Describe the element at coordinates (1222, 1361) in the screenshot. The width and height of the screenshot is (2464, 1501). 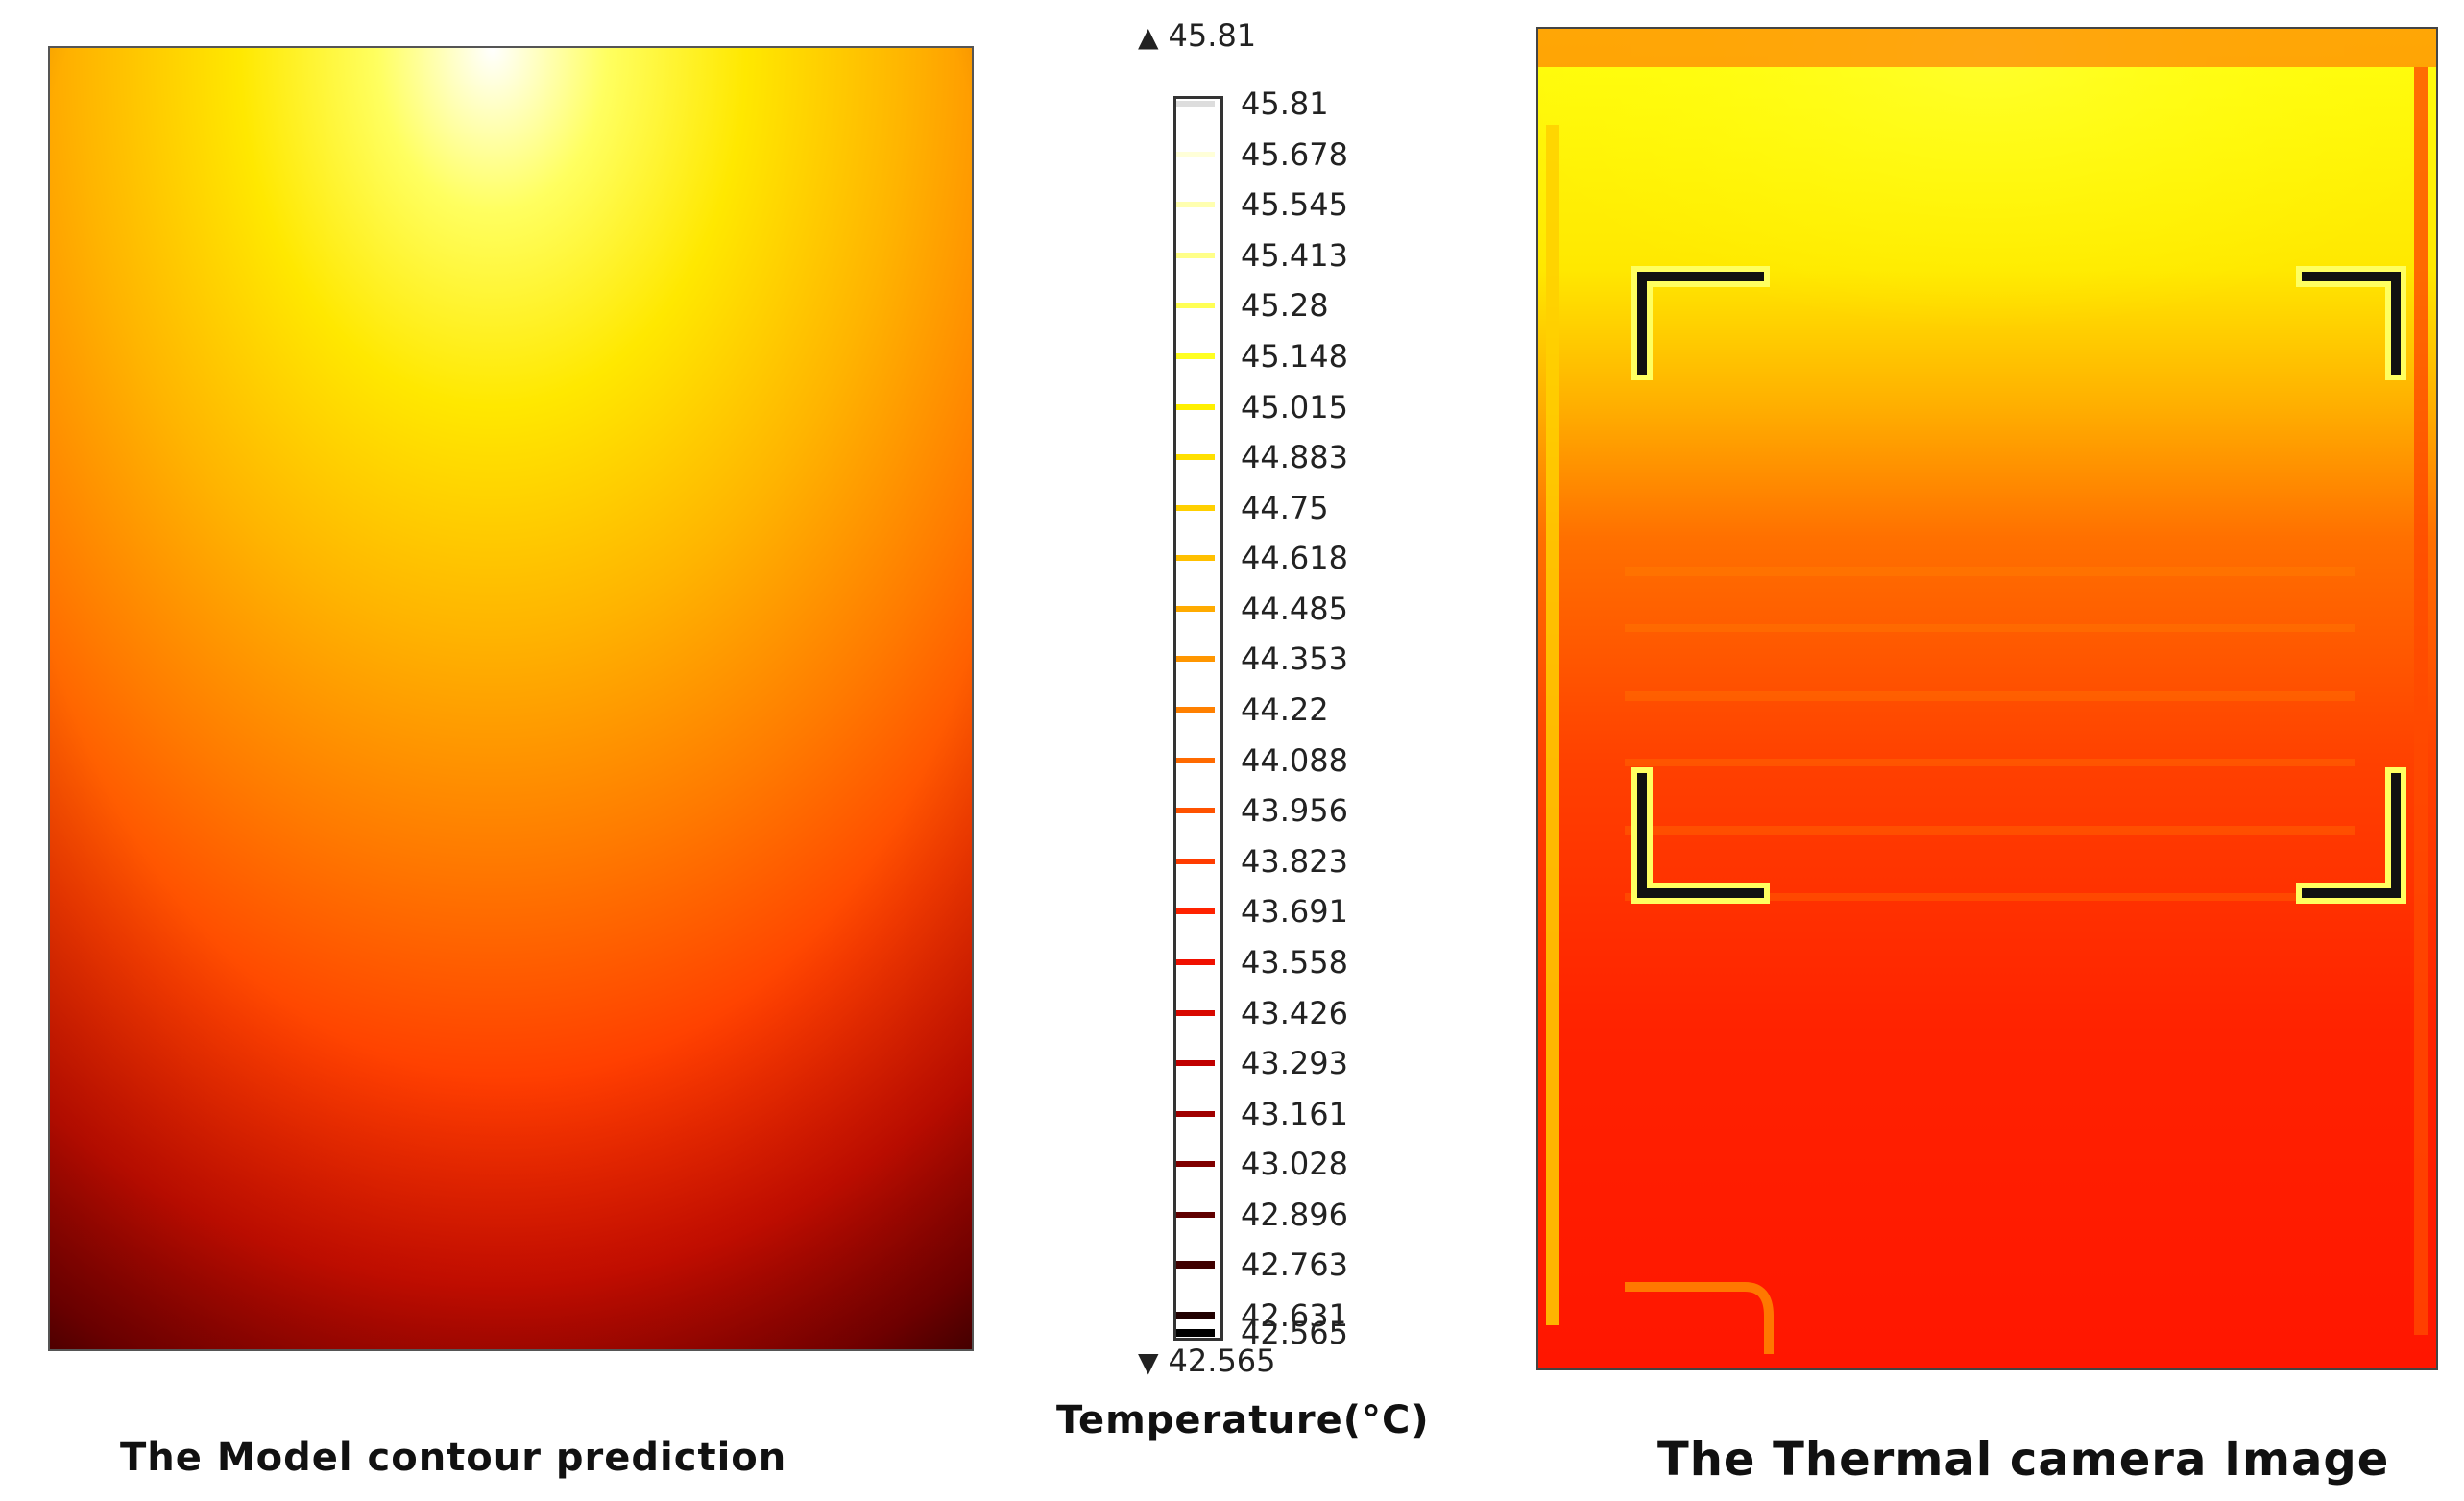
I see `legend-min-label: 42.565` at that location.